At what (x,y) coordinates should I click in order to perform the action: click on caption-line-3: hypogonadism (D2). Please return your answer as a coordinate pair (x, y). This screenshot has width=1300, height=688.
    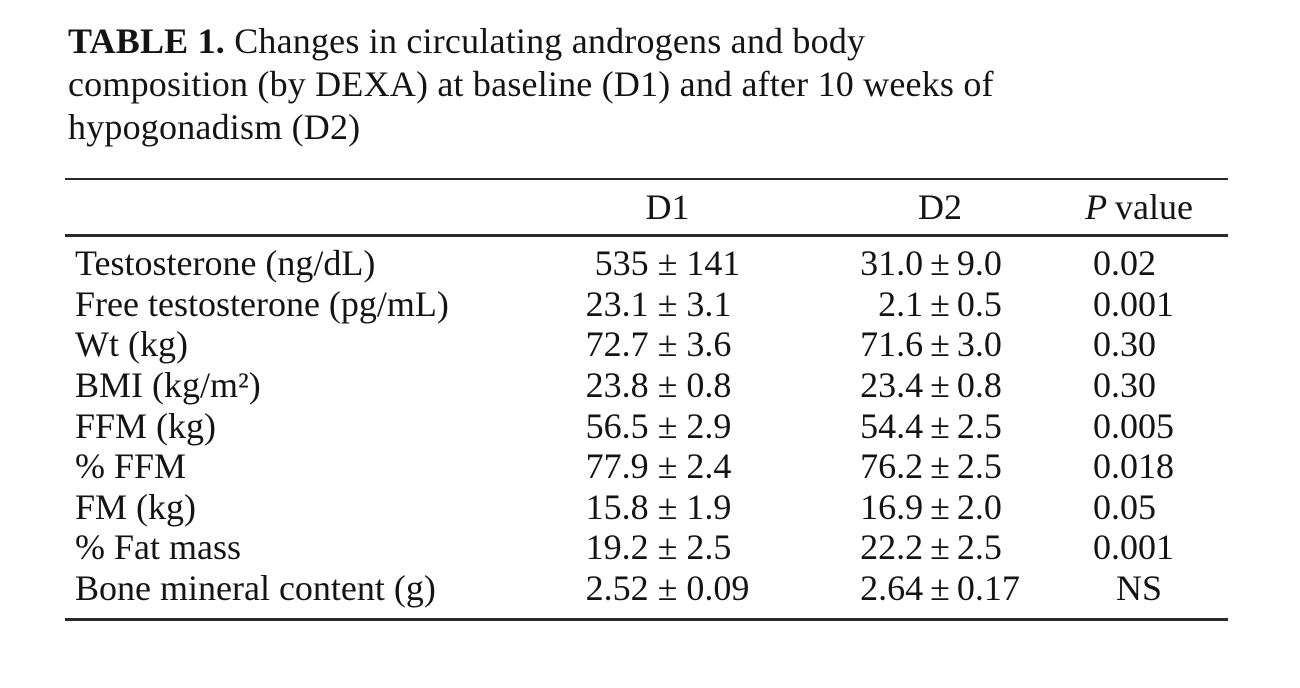
    Looking at the image, I should click on (214, 127).